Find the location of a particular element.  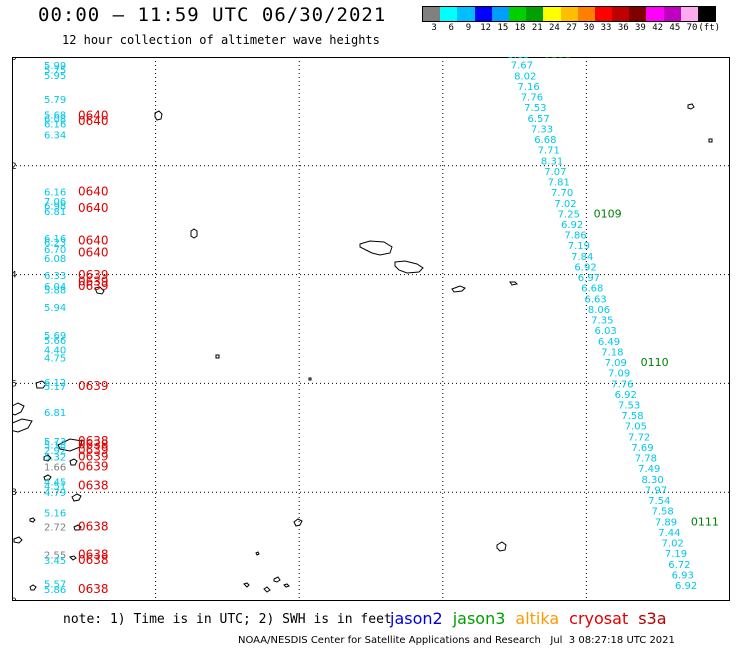

legend-jason3: jason3 is located at coordinates (479, 618).